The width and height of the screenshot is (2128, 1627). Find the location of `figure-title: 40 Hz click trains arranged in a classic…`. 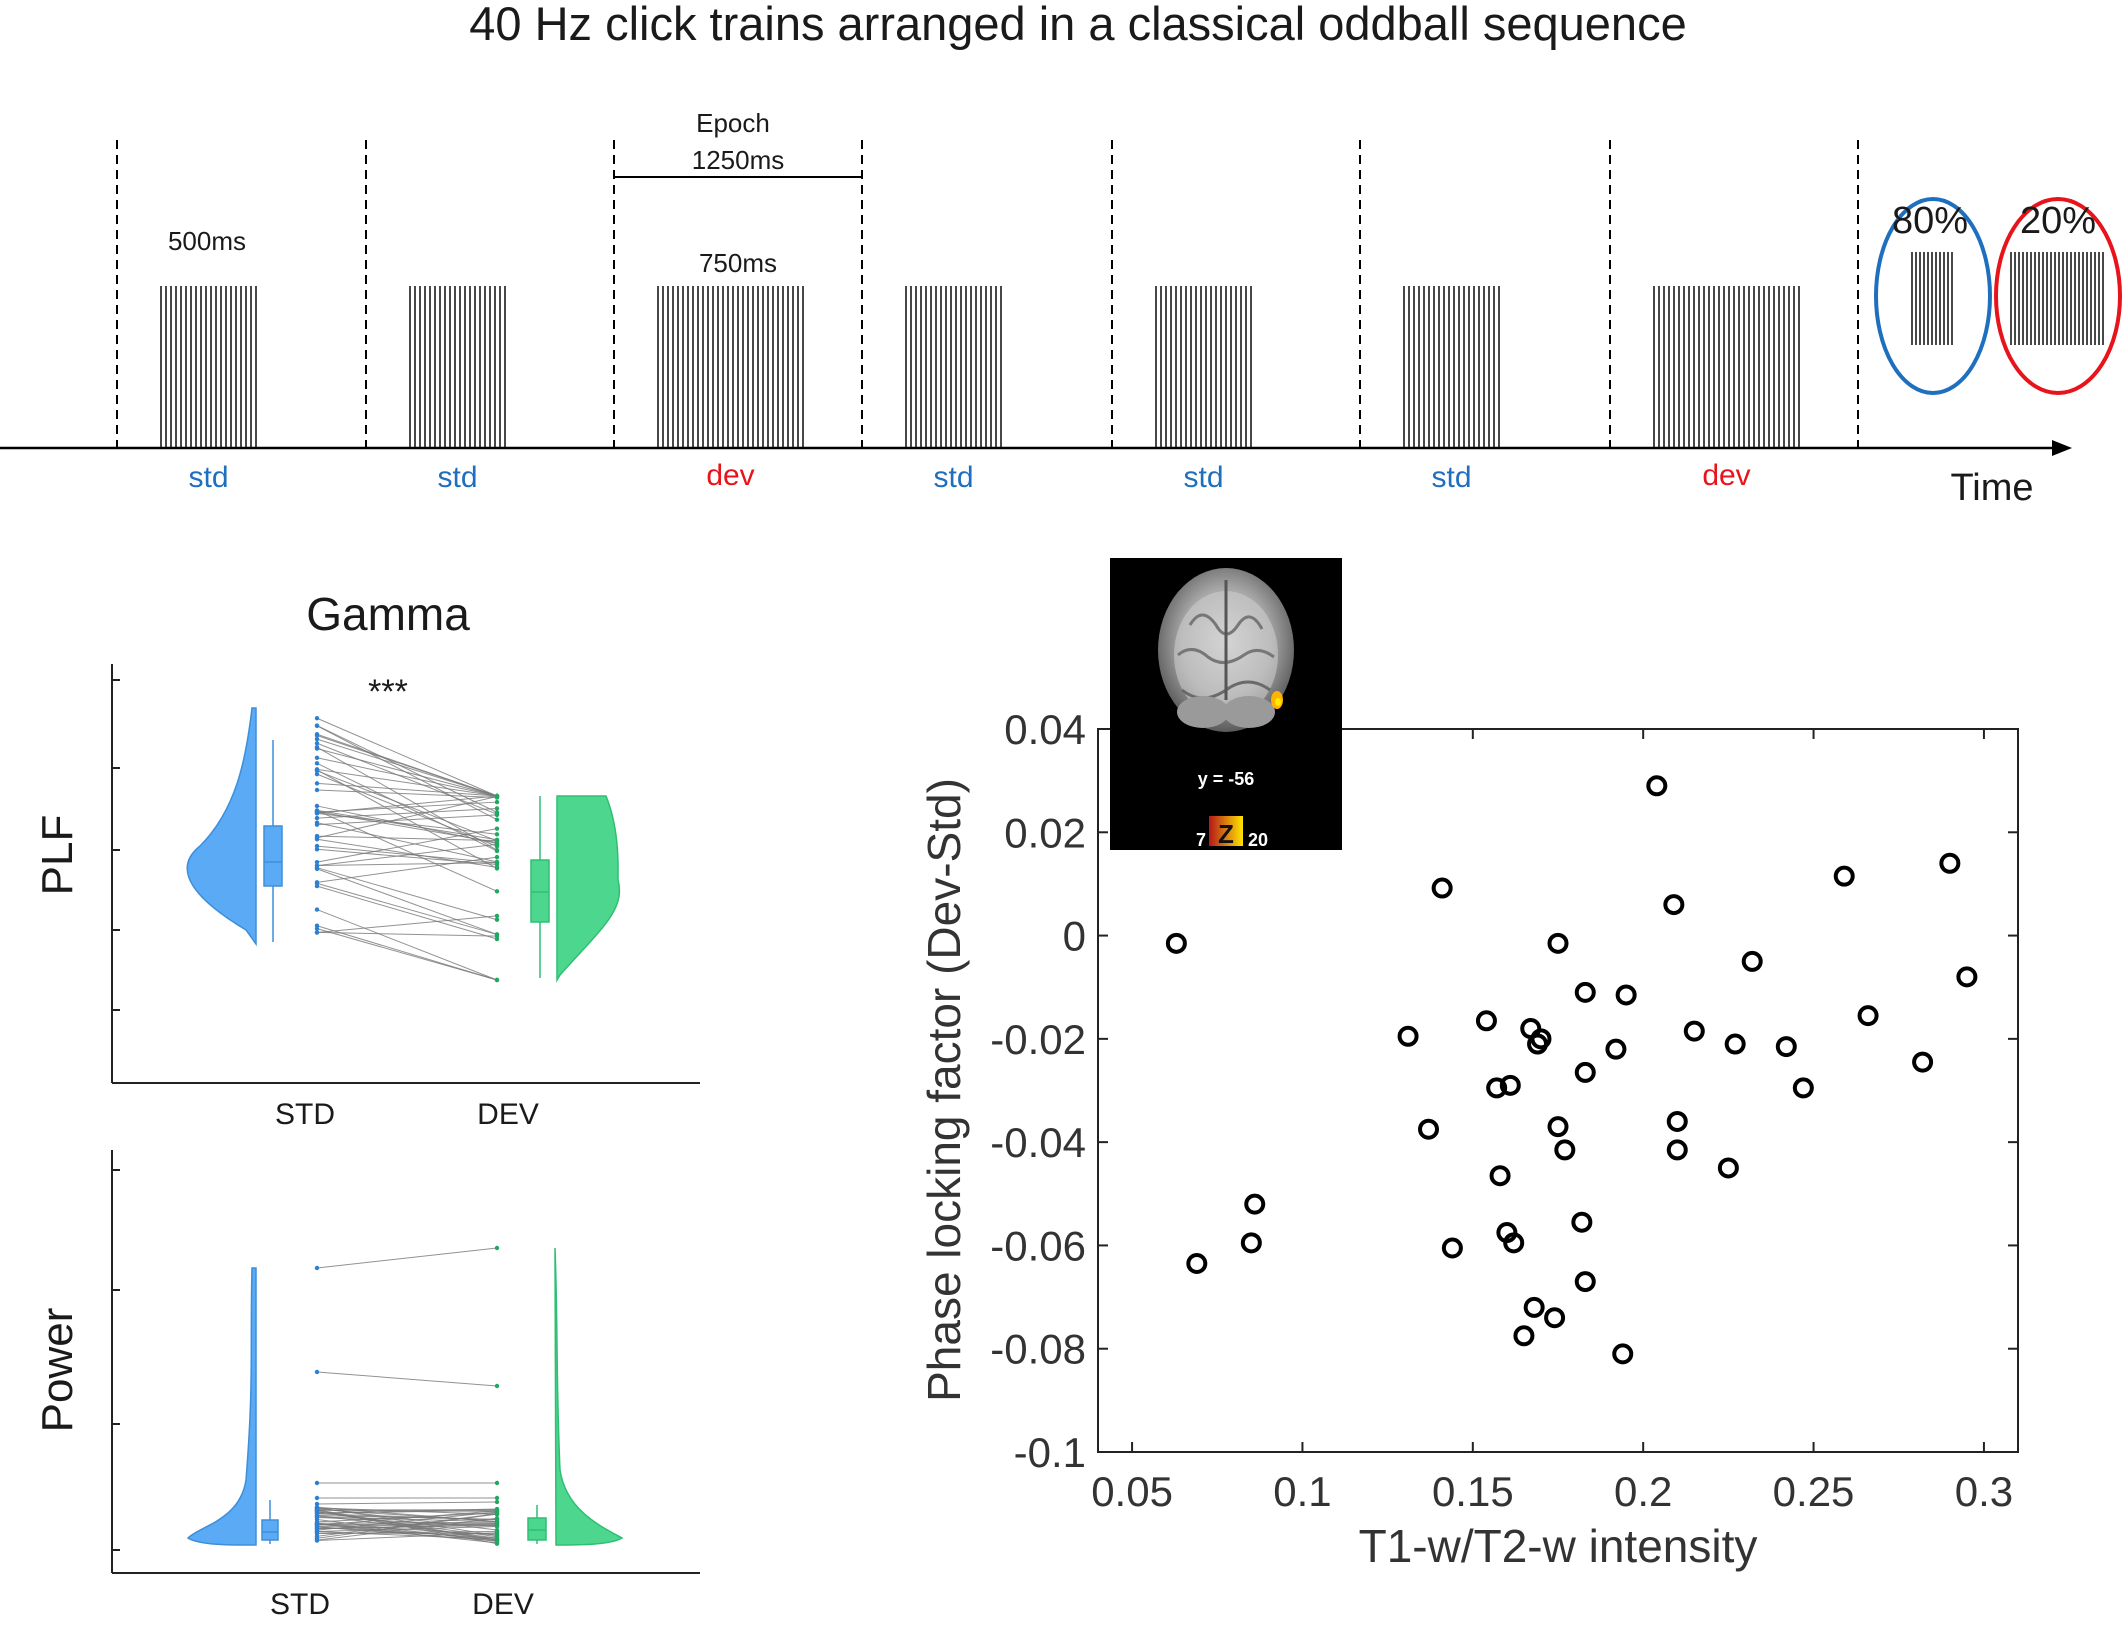

figure-title: 40 Hz click trains arranged in a classic… is located at coordinates (1077, 25).